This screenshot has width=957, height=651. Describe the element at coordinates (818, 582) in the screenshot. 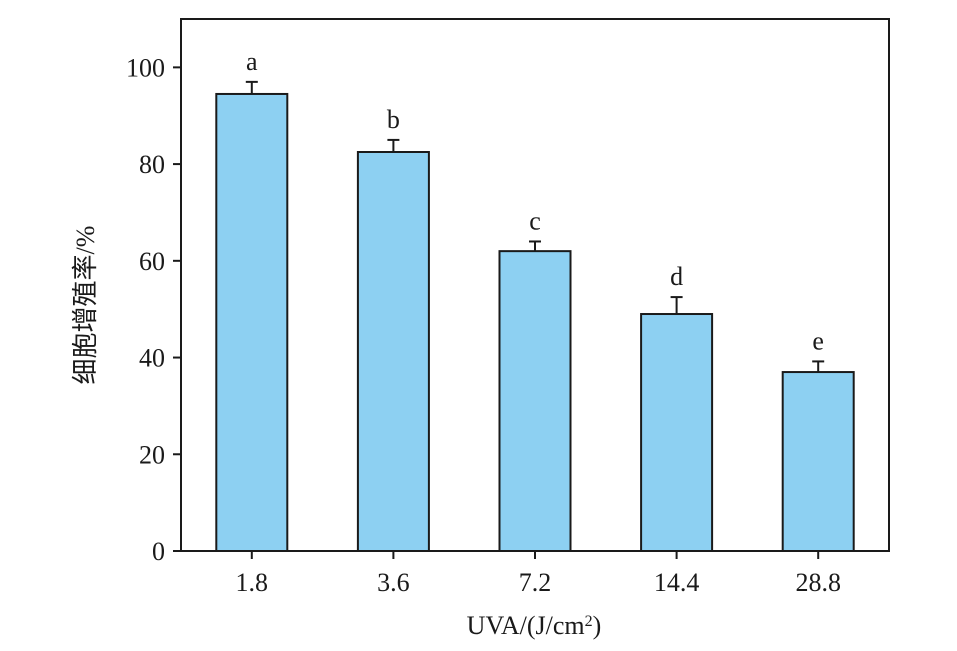

I see `x-tick-label: 28.8` at that location.